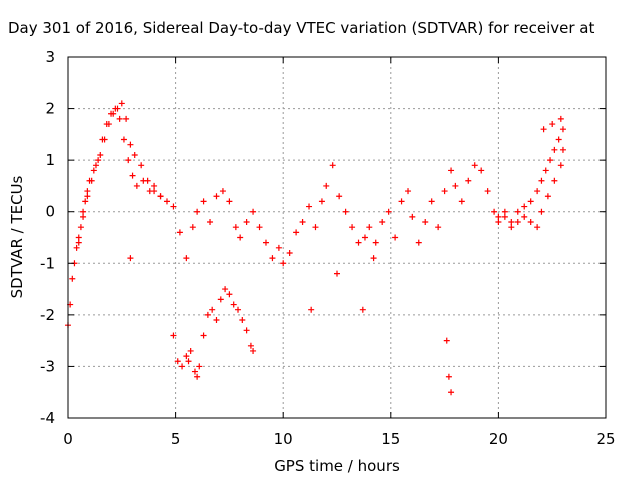  Describe the element at coordinates (283, 439) in the screenshot. I see `x-tick-label: 10` at that location.